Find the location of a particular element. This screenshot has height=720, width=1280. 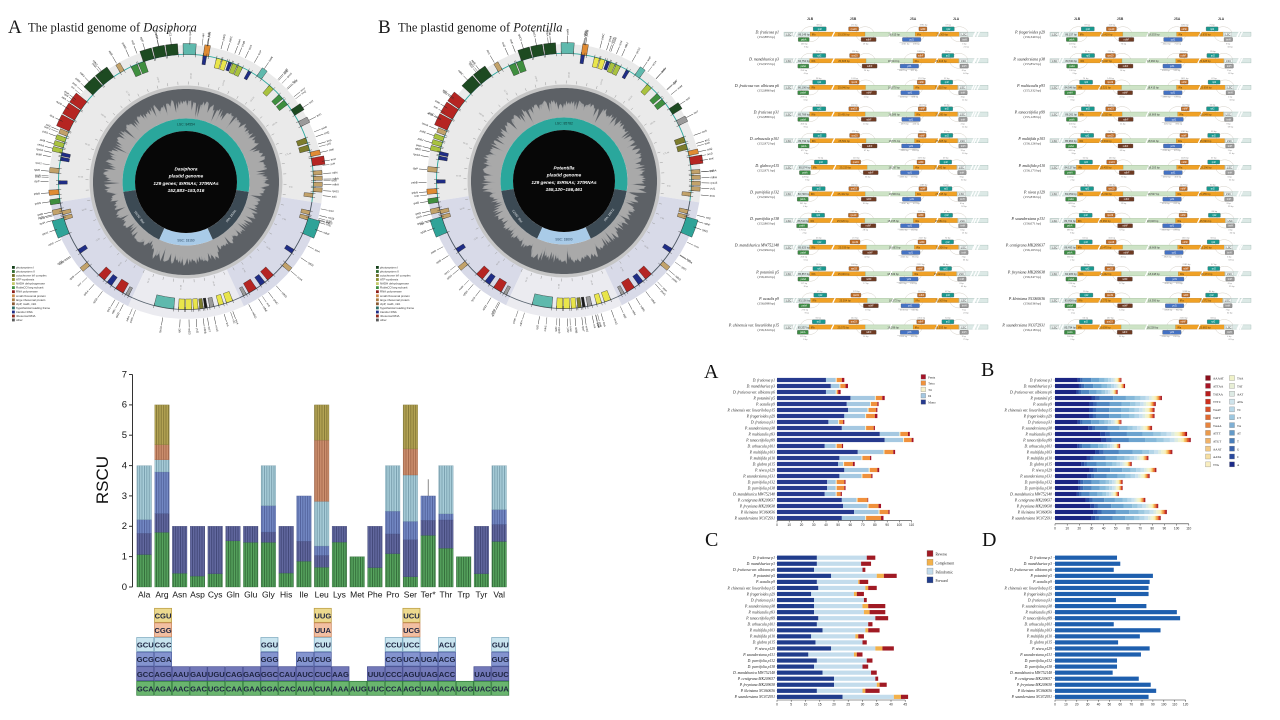

svg-text: 409 bp is located at coordinates (1071, 204).